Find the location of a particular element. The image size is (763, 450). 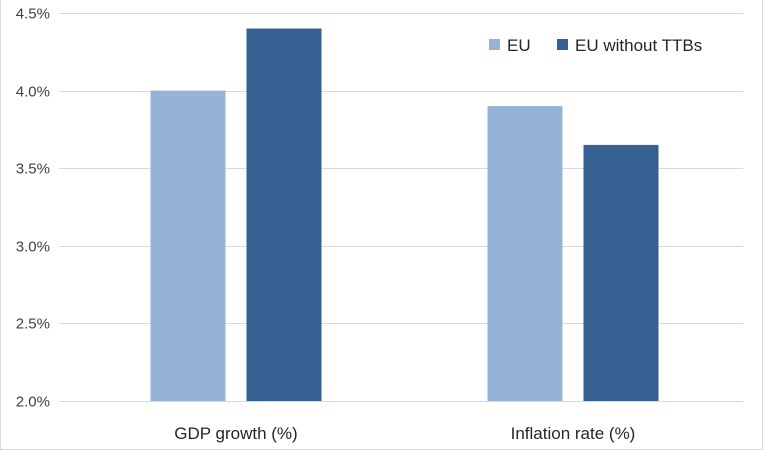

bar-eu-without-ttbs-inflation-rate is located at coordinates (621, 273).